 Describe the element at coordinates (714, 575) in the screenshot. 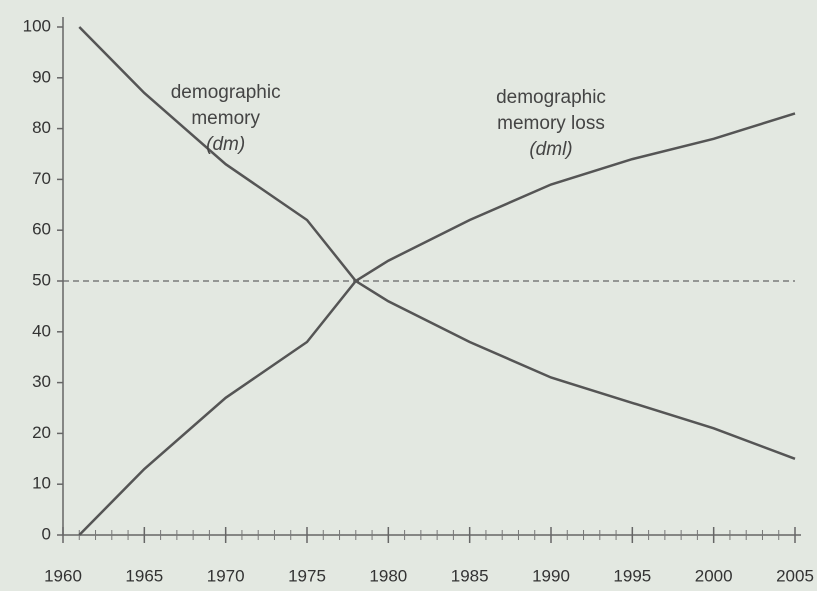

I see `x-tick-label: 2000` at that location.